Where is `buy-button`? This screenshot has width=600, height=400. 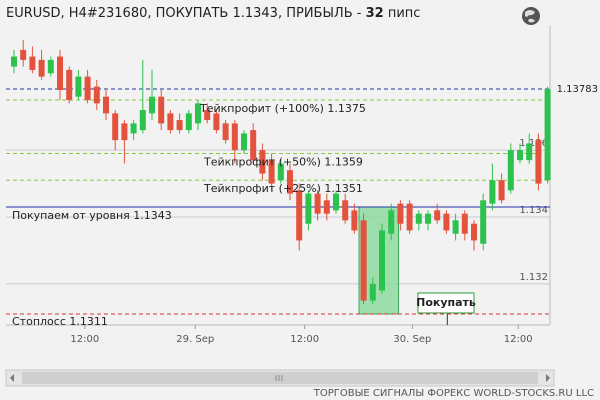
buy-button is located at coordinates (446, 303).